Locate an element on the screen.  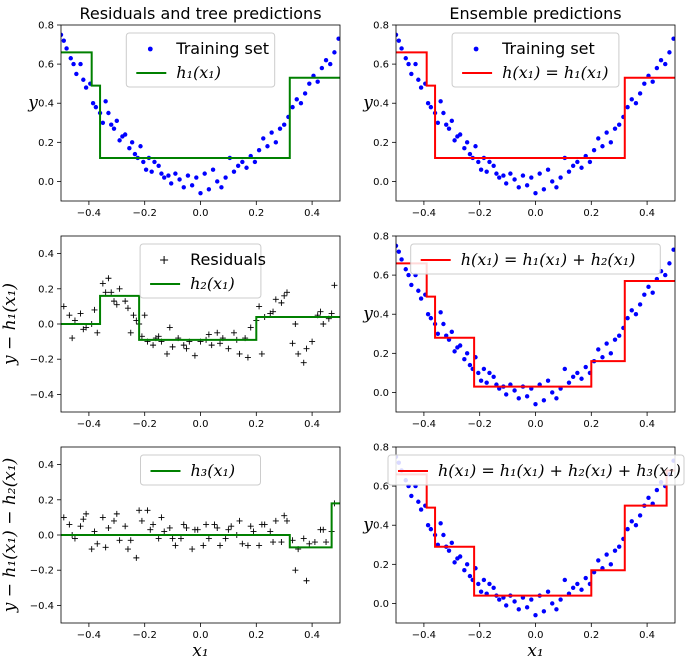
plot-content is located at coordinates (200, 320).